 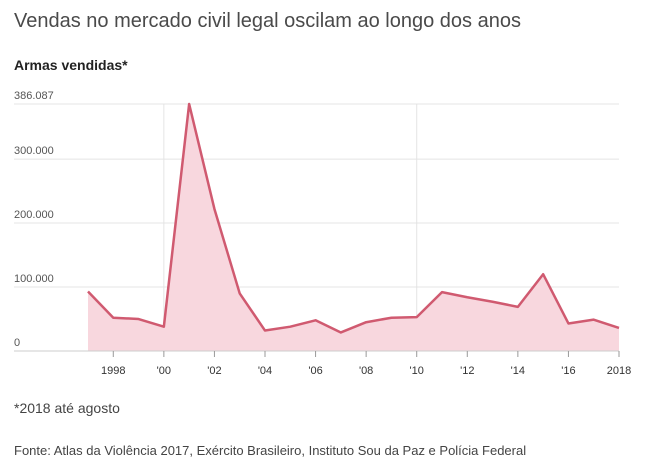 I want to click on y-tick-labels: 0 100.000 200.000 300.000 386.087, so click(x=34, y=219).